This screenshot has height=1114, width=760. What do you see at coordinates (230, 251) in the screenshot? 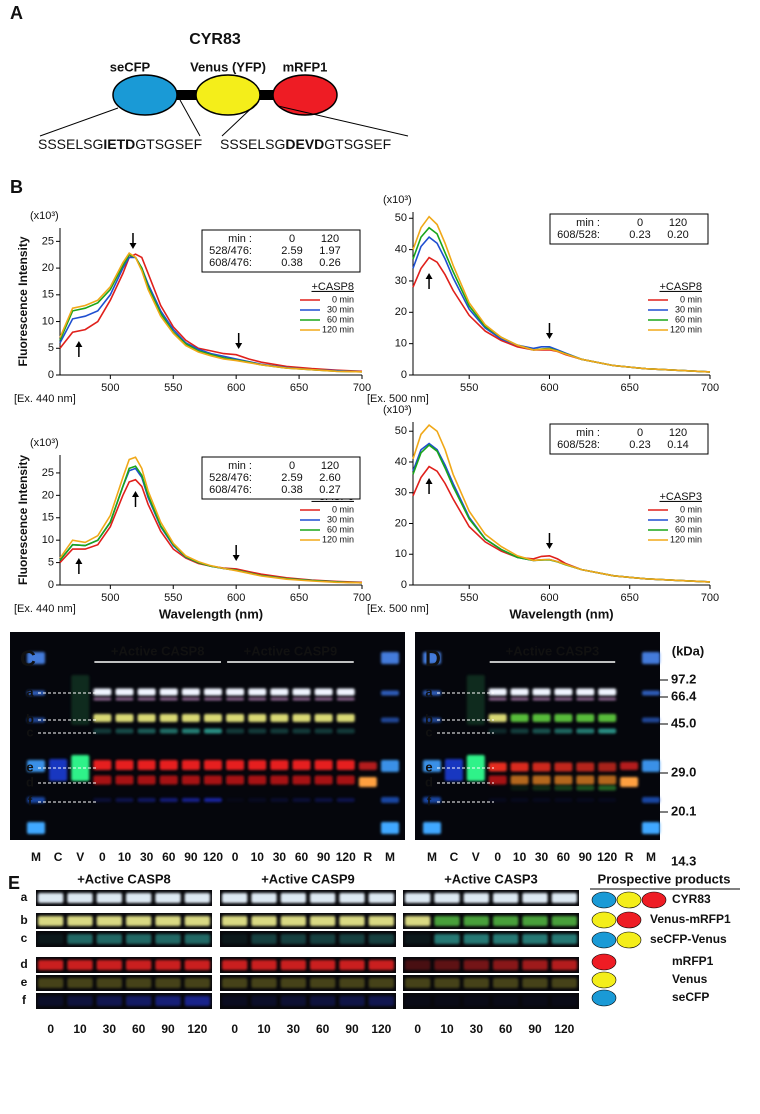
I see `table-cell: 528/476:` at bounding box center [230, 251].